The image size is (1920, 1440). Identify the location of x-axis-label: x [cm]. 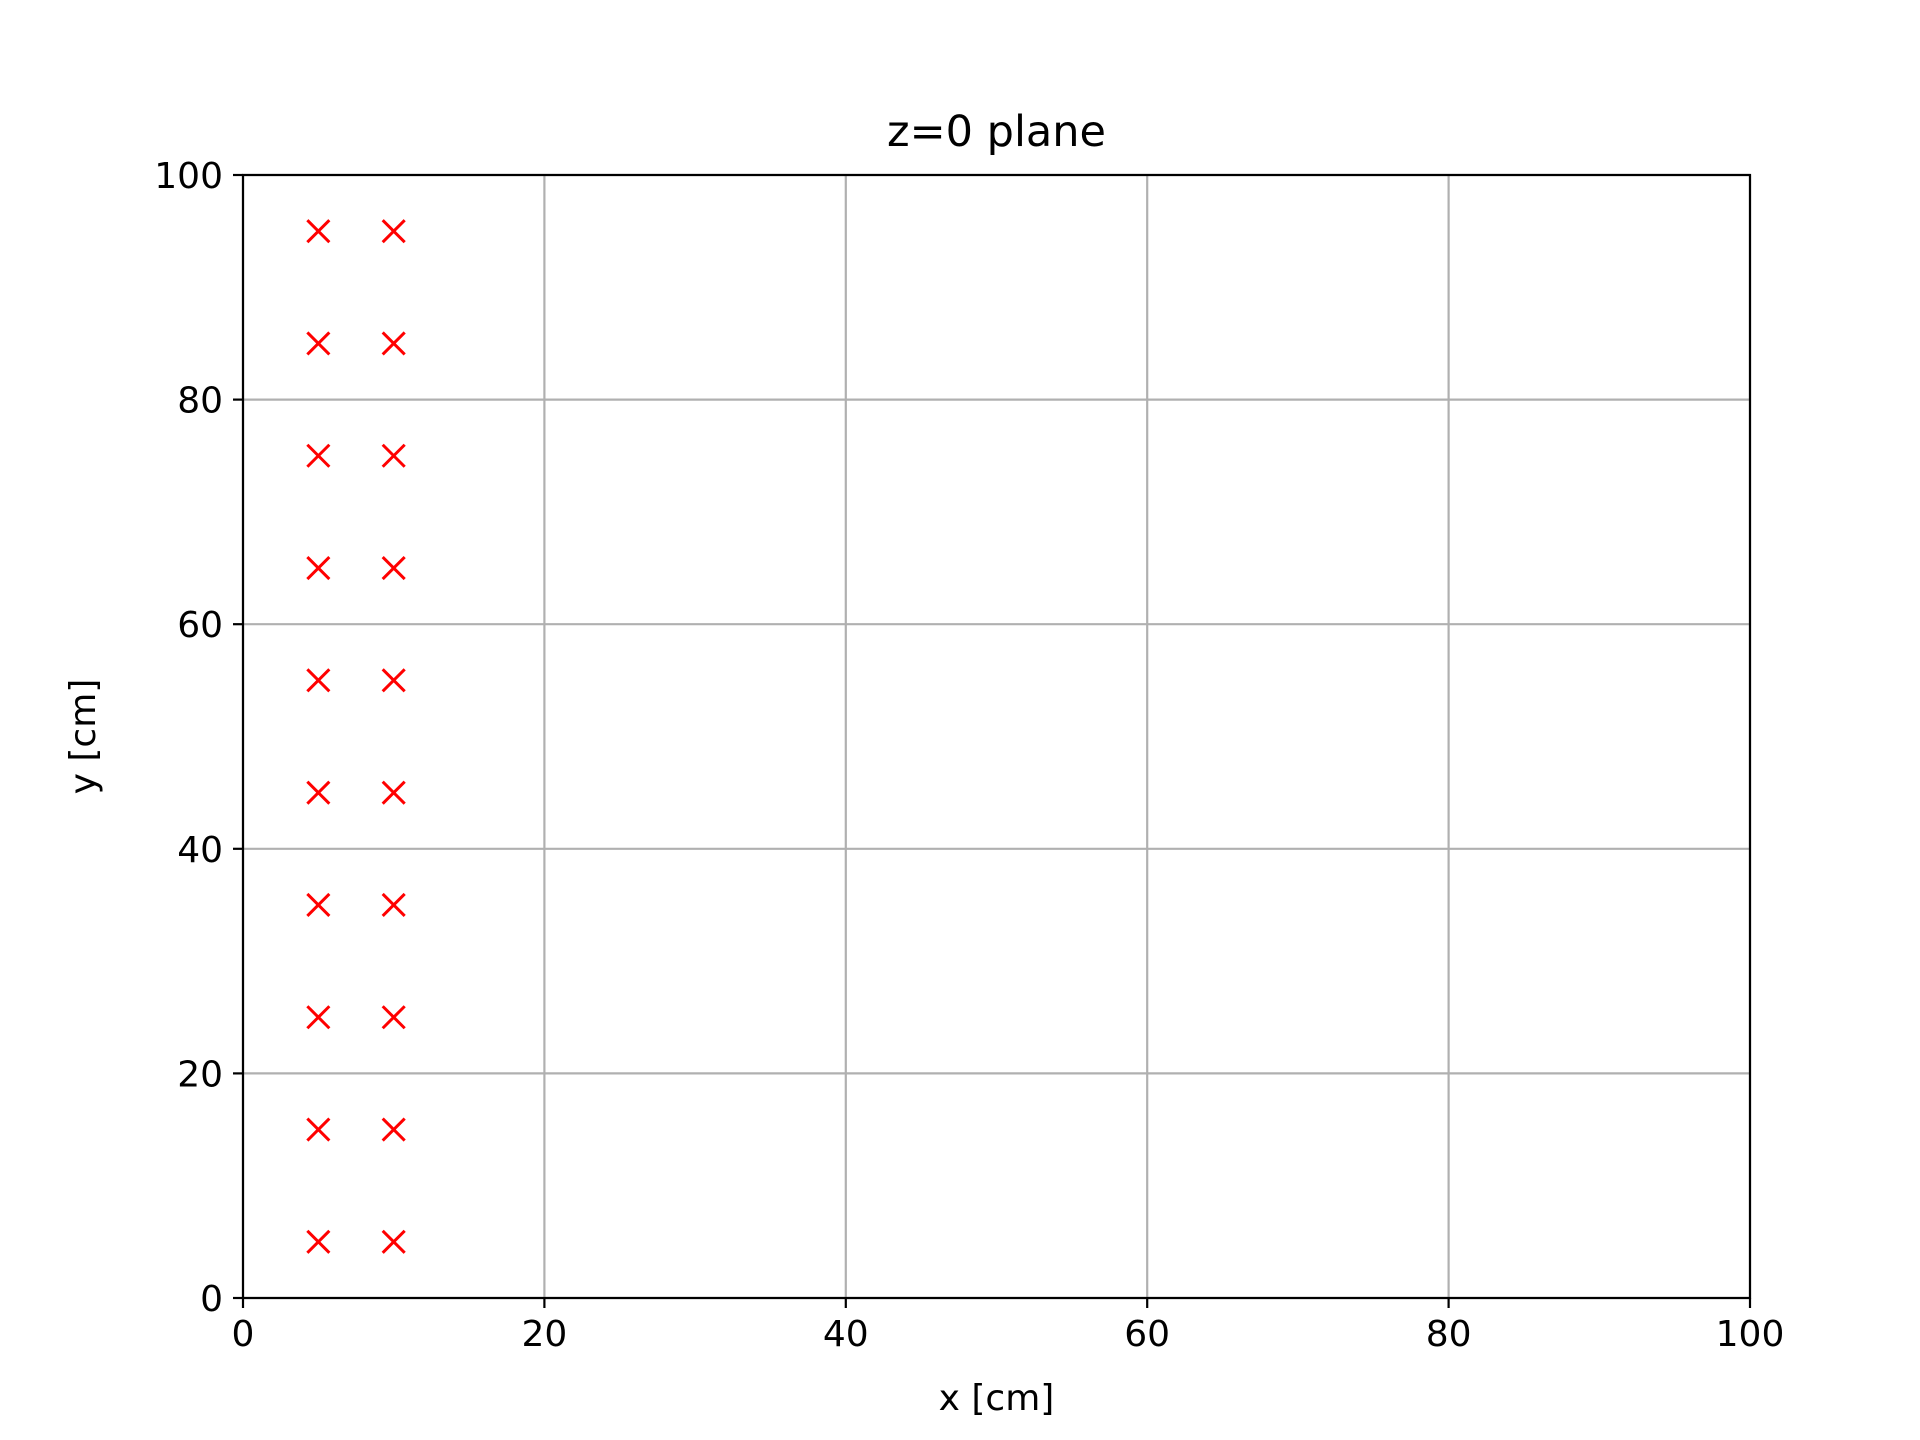
(997, 1398).